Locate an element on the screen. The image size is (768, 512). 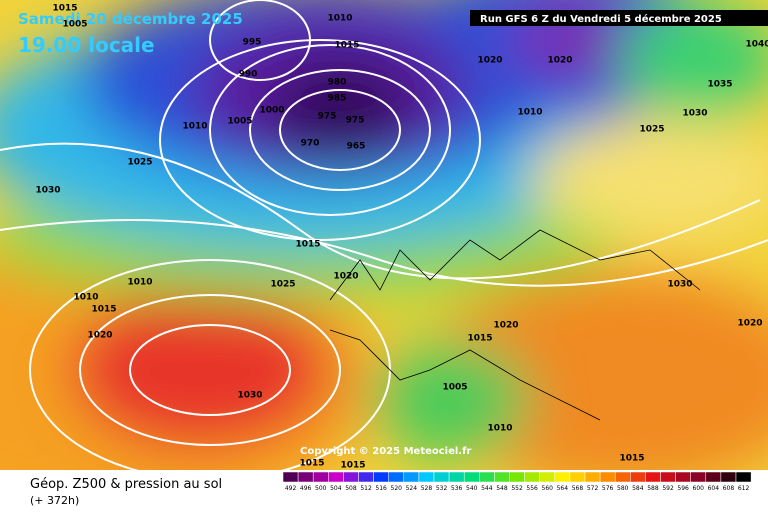
scale-label: 556 is located at coordinates (532, 488).